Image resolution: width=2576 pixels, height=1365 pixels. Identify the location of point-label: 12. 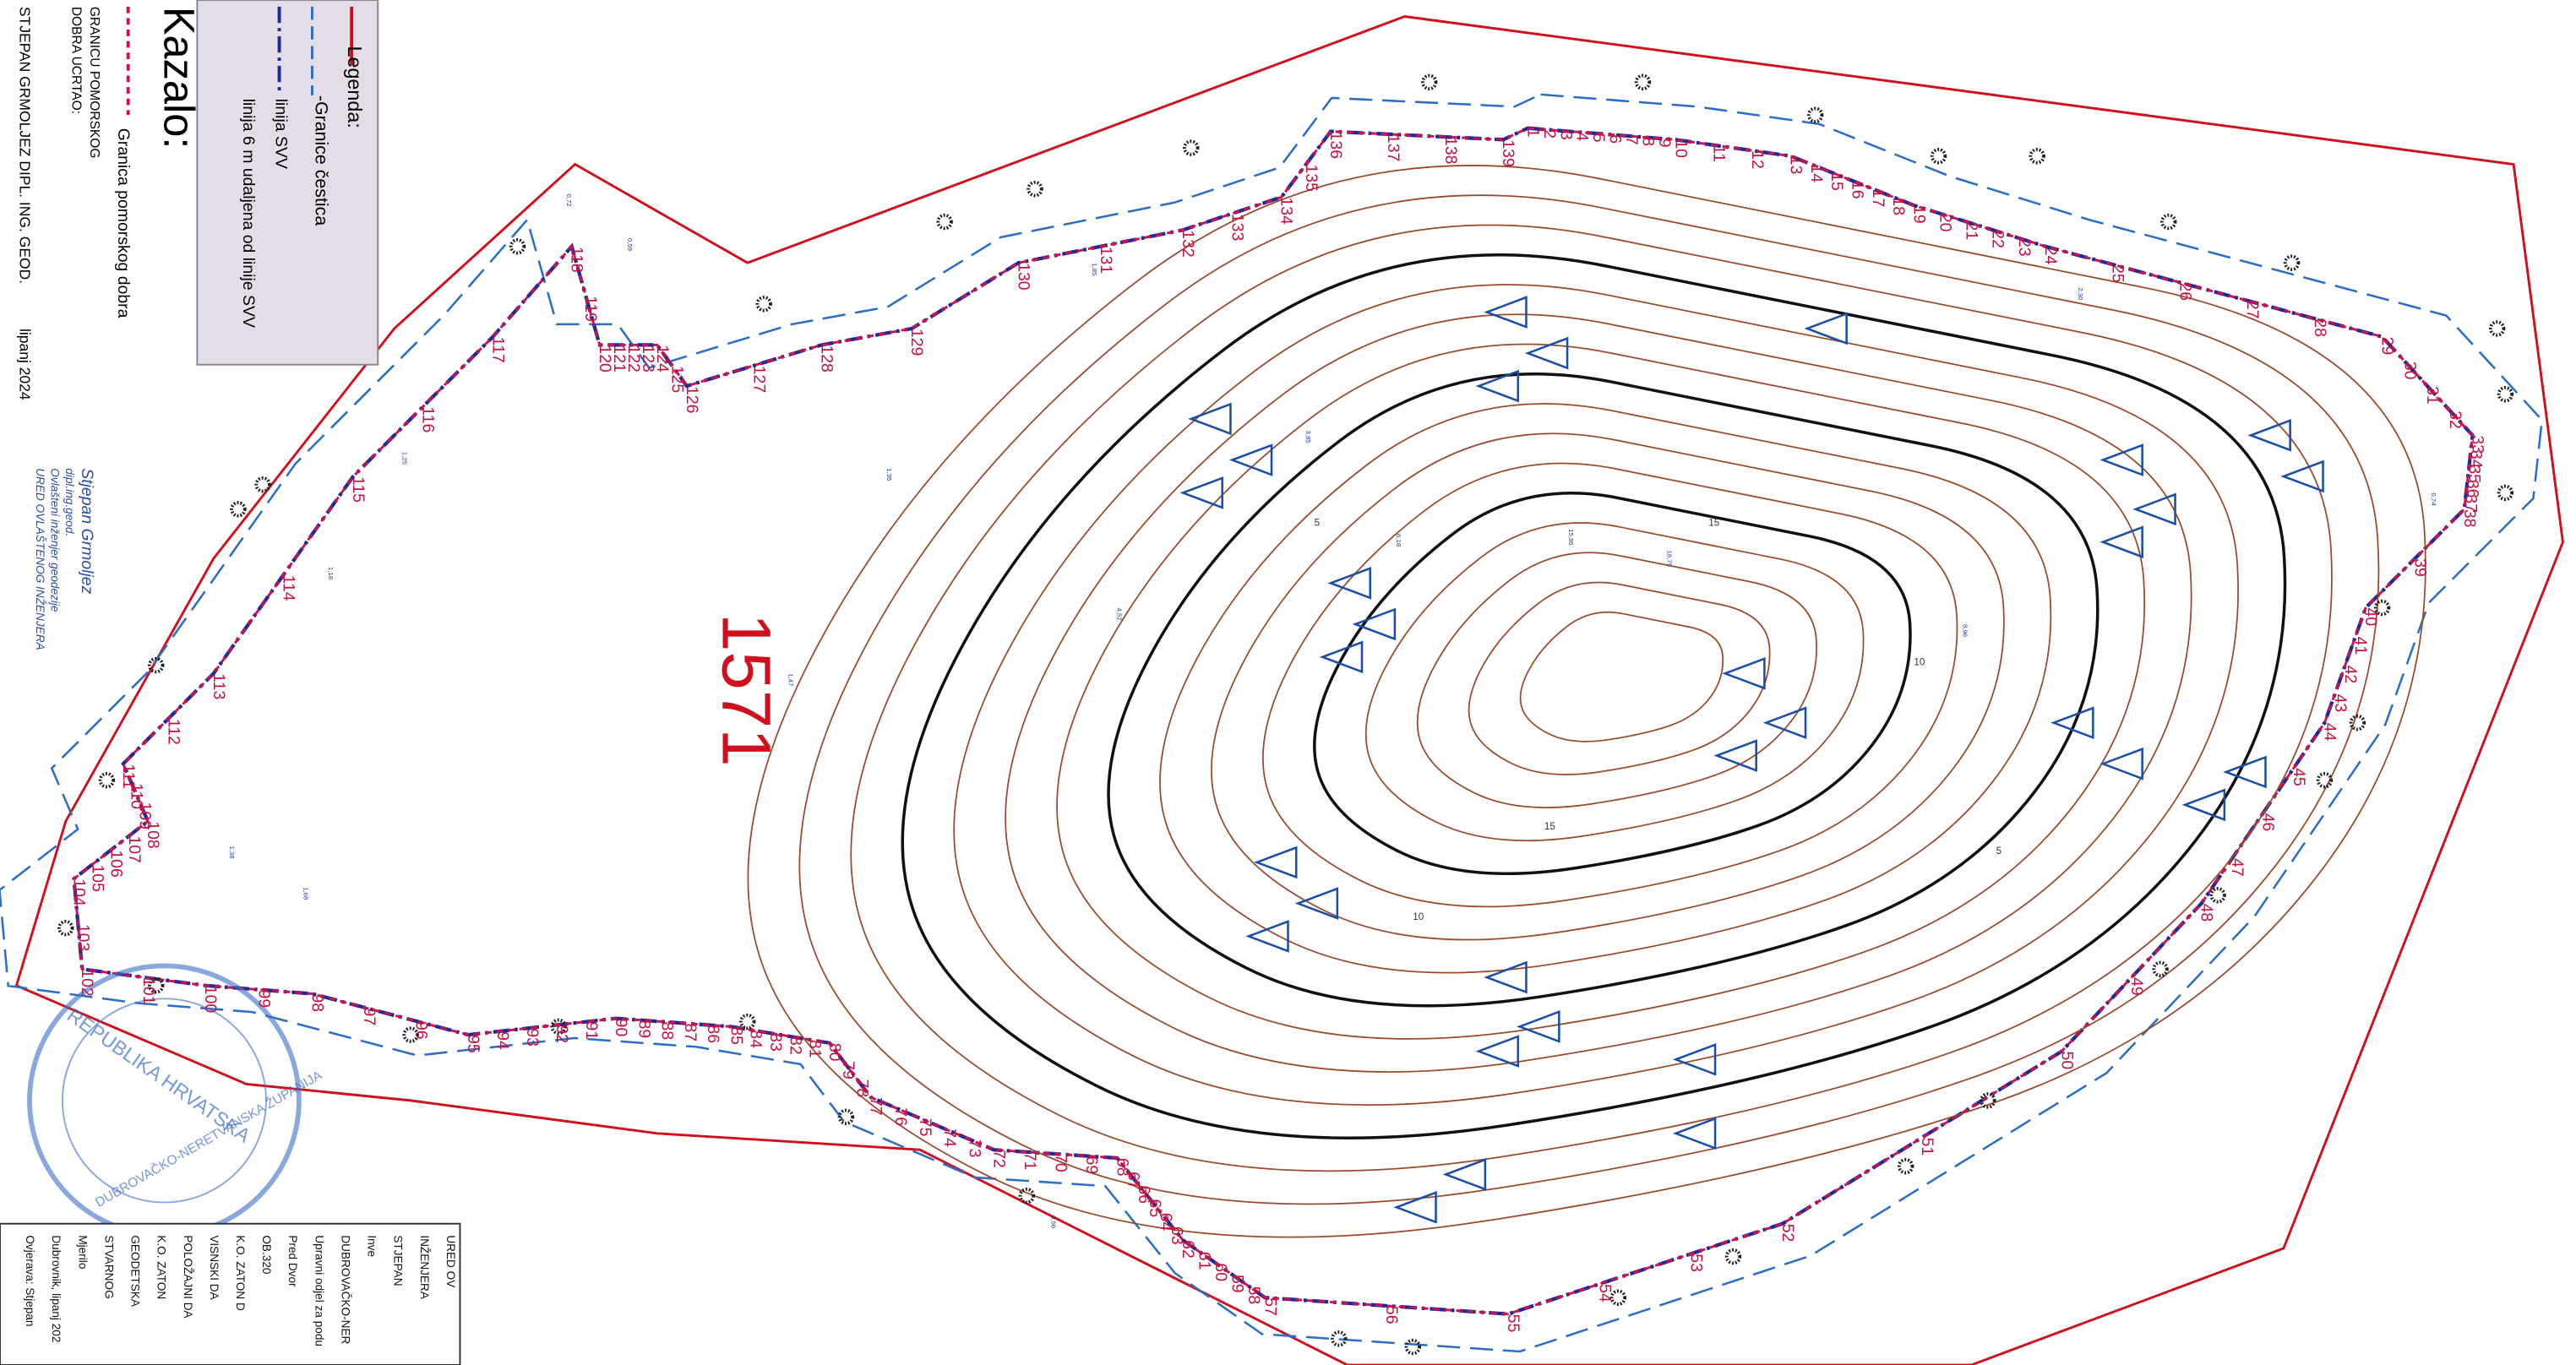
(1758, 160).